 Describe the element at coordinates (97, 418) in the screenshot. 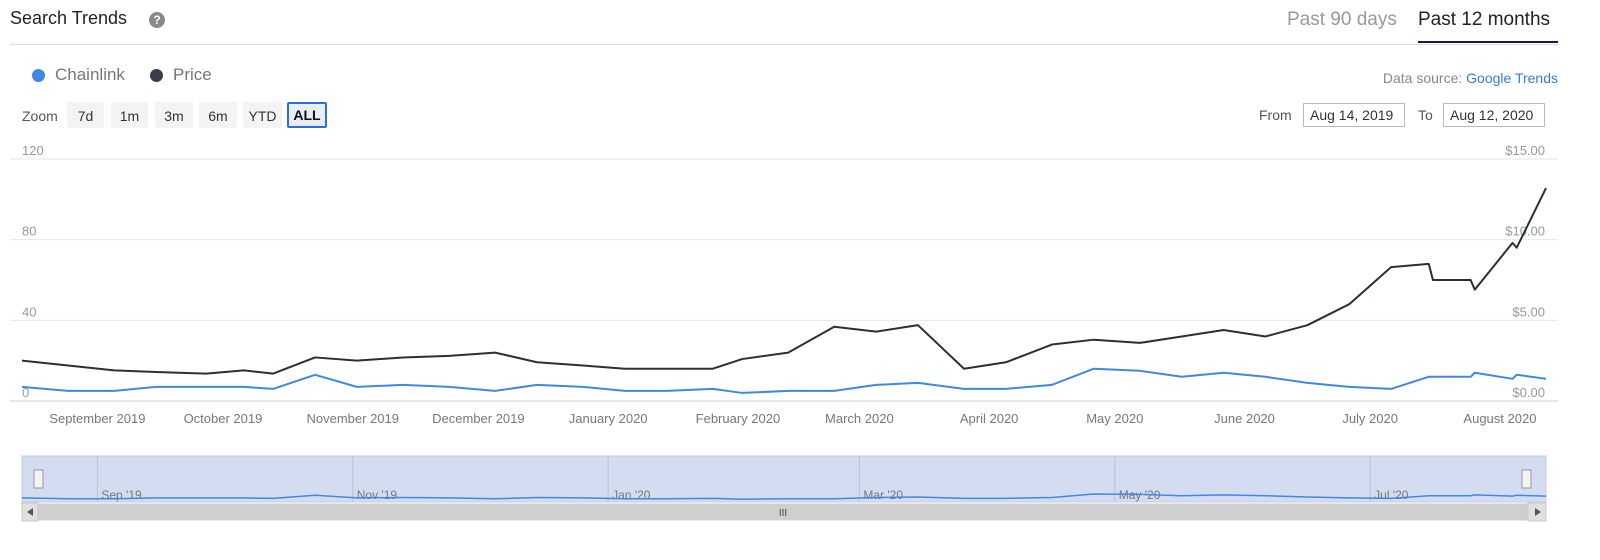

I see `x-tick-label: September 2019` at that location.